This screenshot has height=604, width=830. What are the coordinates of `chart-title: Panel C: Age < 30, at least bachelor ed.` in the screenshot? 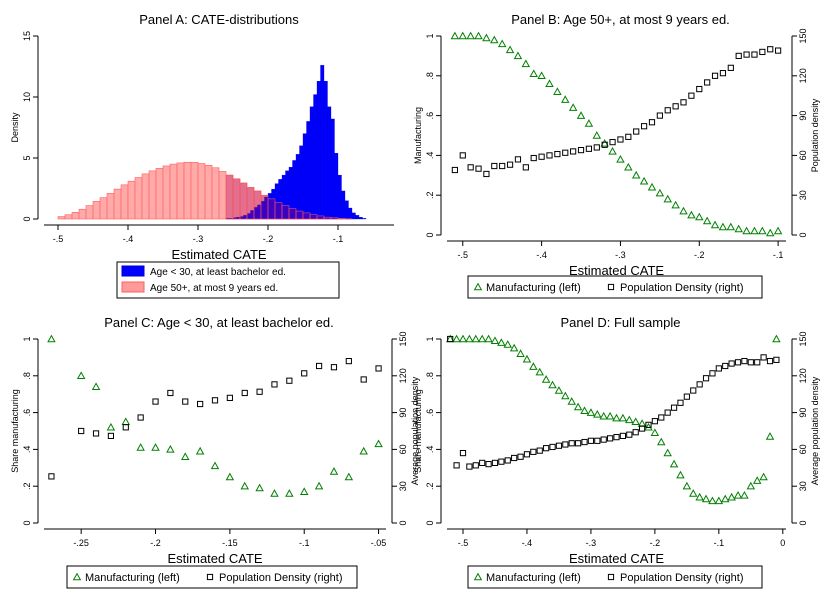 It's located at (218, 322).